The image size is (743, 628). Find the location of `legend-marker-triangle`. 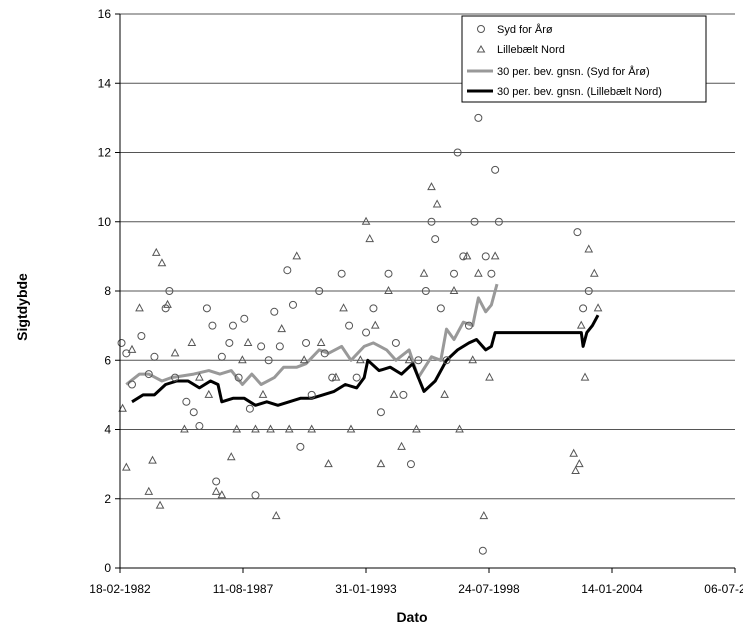

legend-marker-triangle is located at coordinates (481, 49).